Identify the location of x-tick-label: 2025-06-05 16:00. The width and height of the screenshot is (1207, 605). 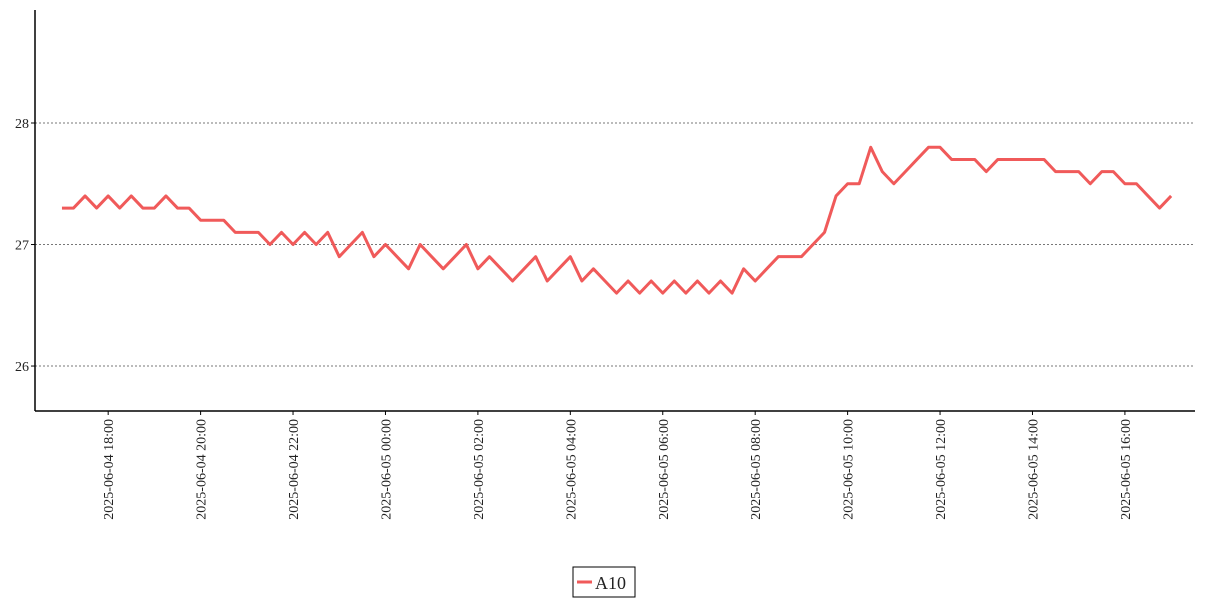
(1126, 469).